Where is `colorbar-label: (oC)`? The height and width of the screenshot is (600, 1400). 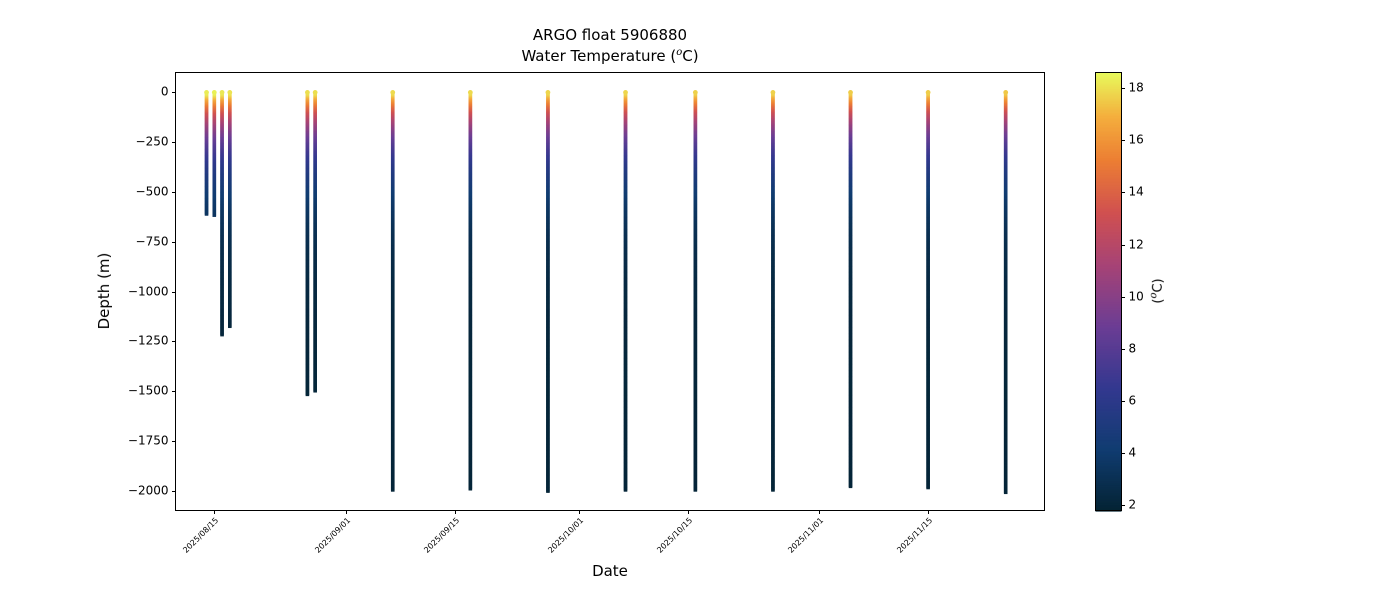 colorbar-label: (oC) is located at coordinates (1156, 290).